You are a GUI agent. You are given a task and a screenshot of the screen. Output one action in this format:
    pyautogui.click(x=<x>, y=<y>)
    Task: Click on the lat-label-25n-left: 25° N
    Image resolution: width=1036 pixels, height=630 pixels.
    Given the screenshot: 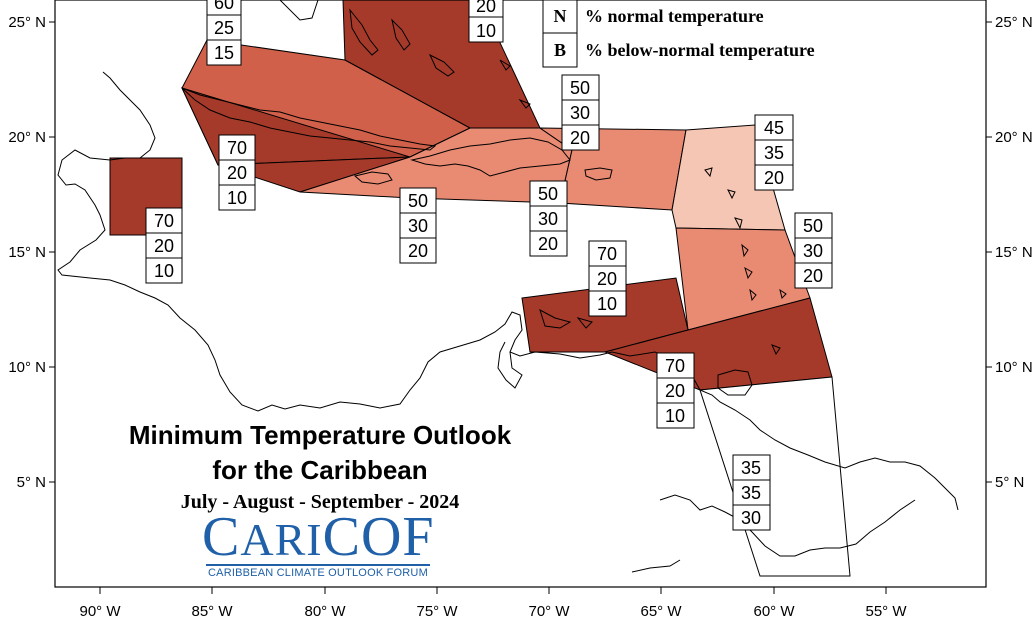 What is the action you would take?
    pyautogui.click(x=27, y=22)
    